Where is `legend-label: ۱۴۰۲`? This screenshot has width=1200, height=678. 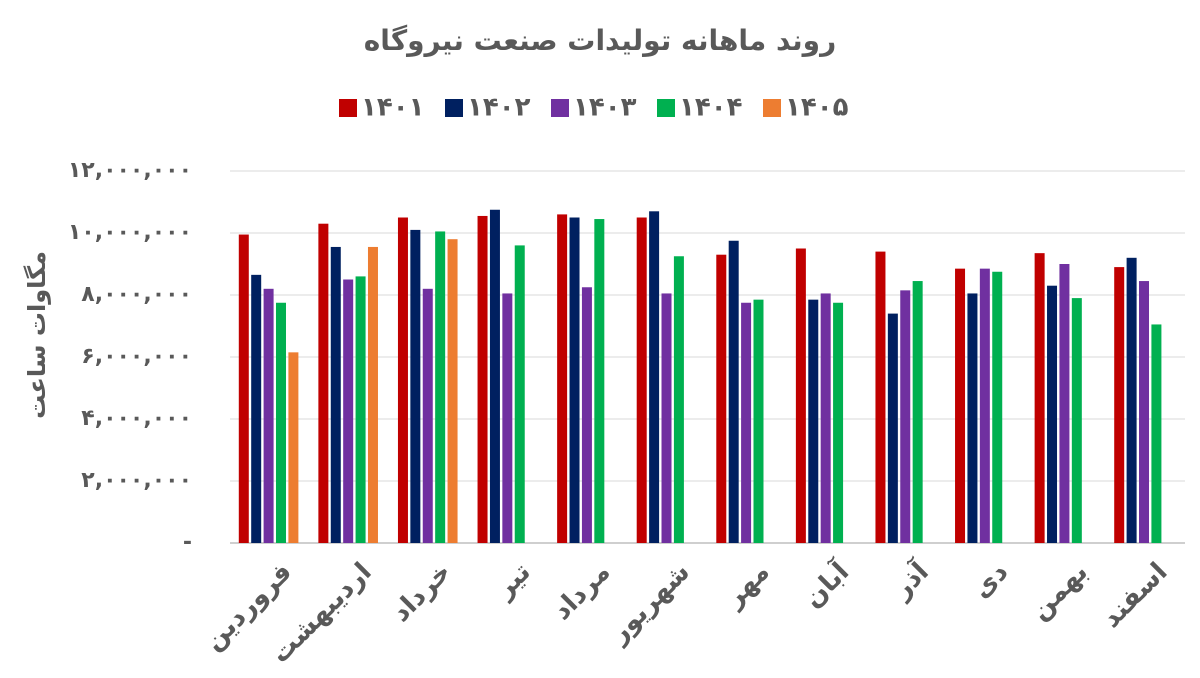 legend-label: ۱۴۰۲ is located at coordinates (499, 108).